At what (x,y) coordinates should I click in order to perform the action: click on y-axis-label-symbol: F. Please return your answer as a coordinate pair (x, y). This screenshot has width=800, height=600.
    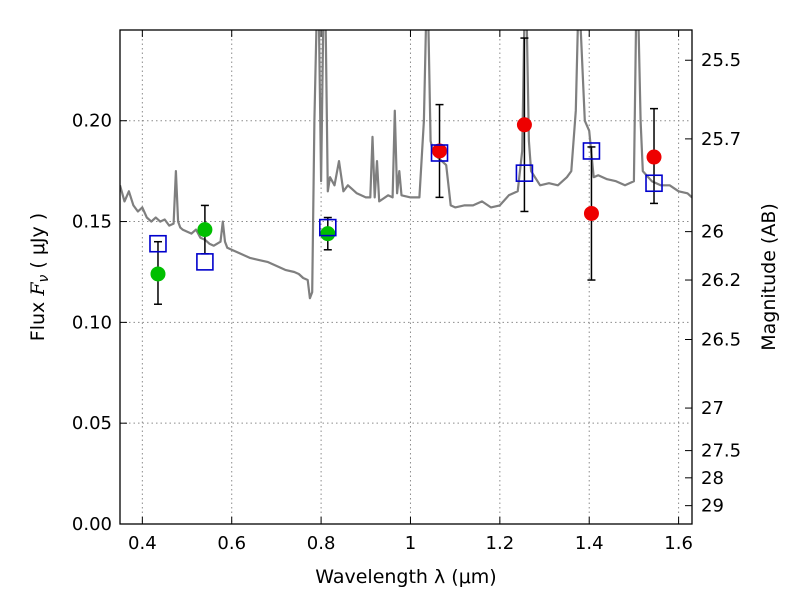
    Looking at the image, I should click on (38, 289).